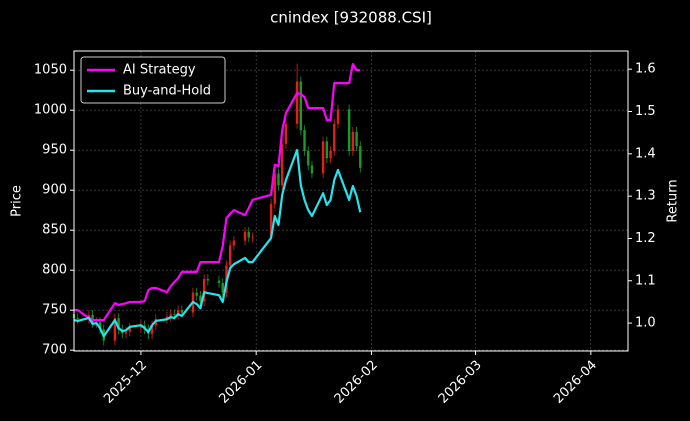 Image resolution: width=690 pixels, height=421 pixels. I want to click on y-axis-label: Price, so click(17, 201).